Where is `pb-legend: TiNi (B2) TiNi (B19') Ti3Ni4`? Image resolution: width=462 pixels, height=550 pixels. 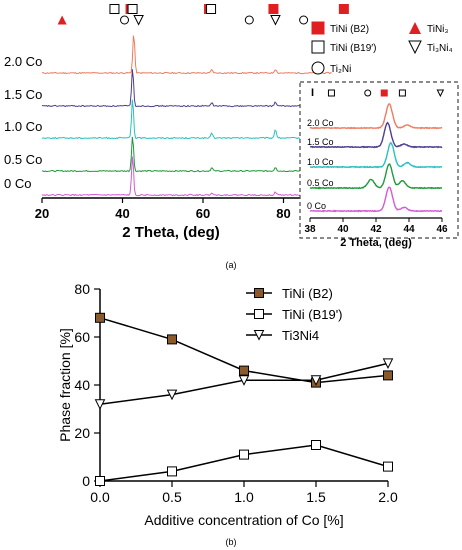
pb-legend: TiNi (B2) TiNi (B19') Ti3Ni4 is located at coordinates (294, 314).